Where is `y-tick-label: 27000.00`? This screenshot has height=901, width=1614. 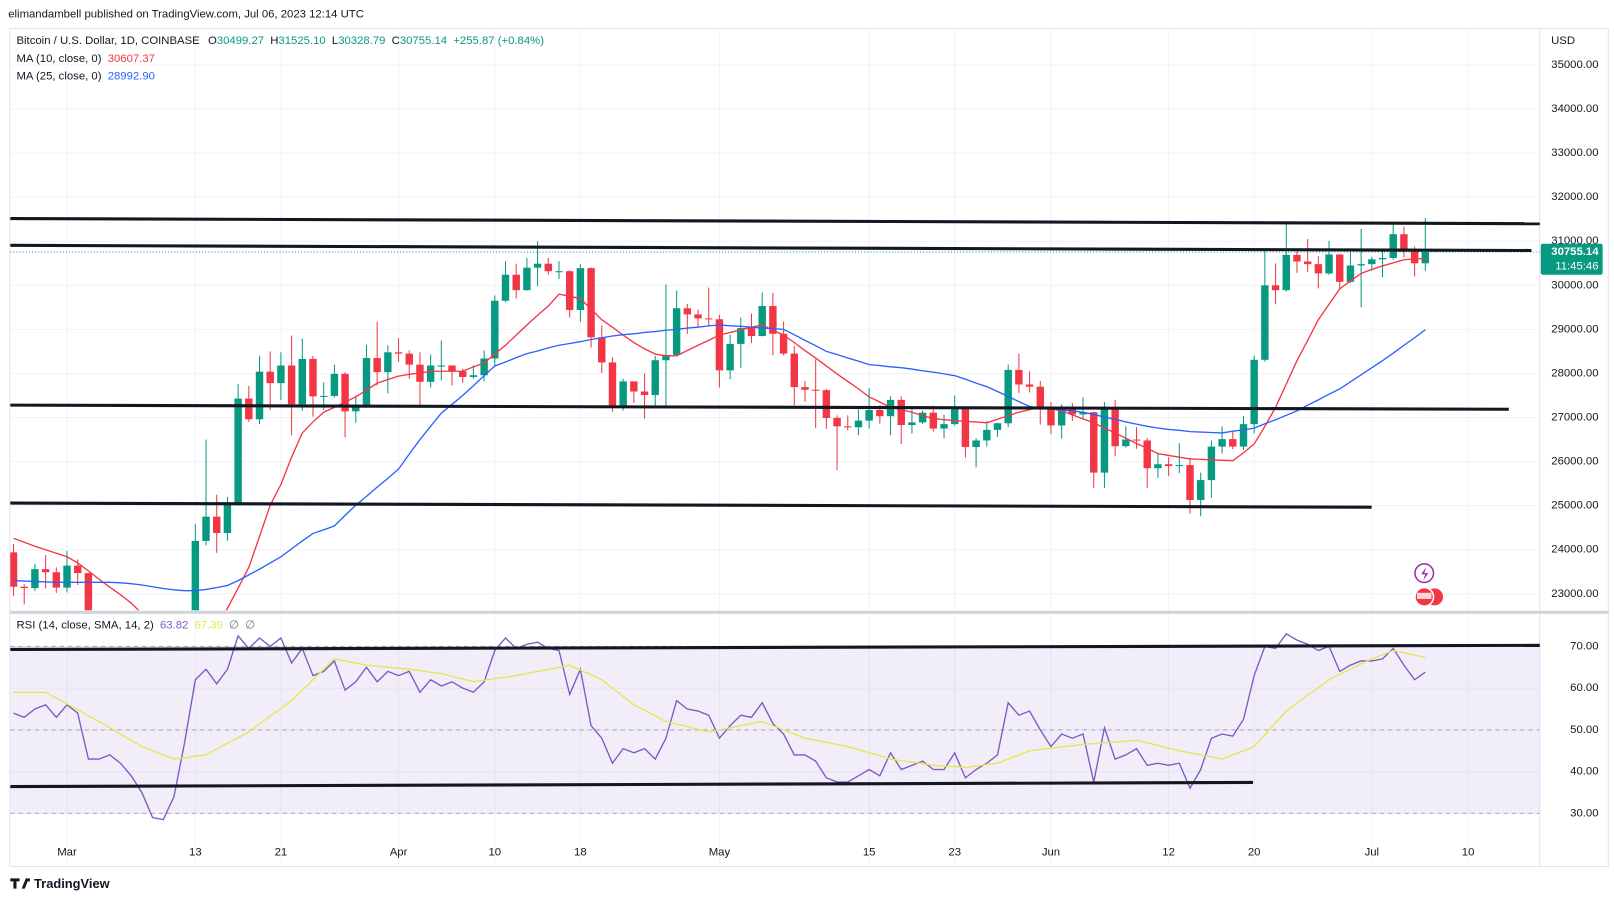
y-tick-label: 27000.00 is located at coordinates (1574, 418).